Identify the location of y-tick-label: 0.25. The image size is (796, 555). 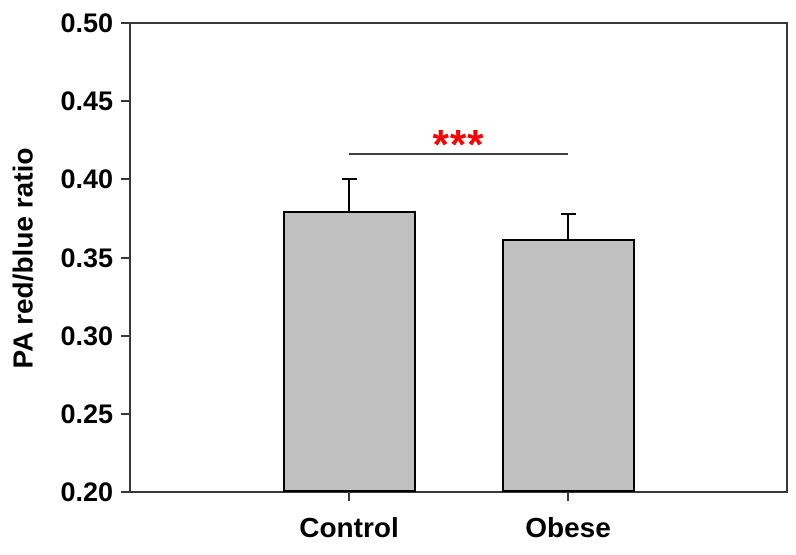
(86, 413).